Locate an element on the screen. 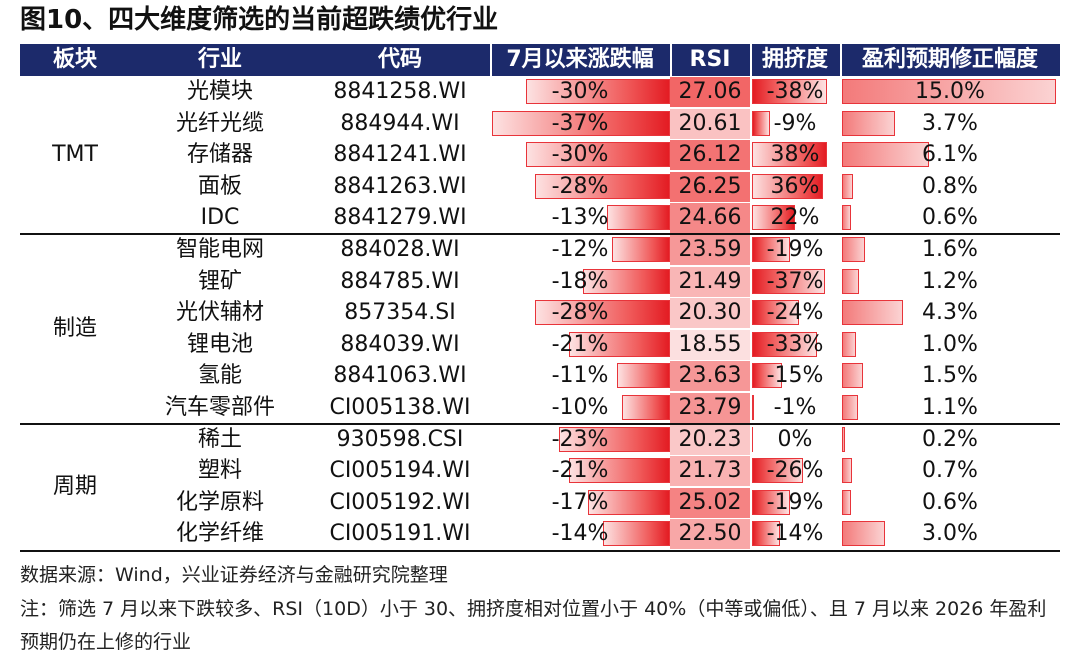 This screenshot has width=1080, height=662. change-value: -11% is located at coordinates (580, 376).